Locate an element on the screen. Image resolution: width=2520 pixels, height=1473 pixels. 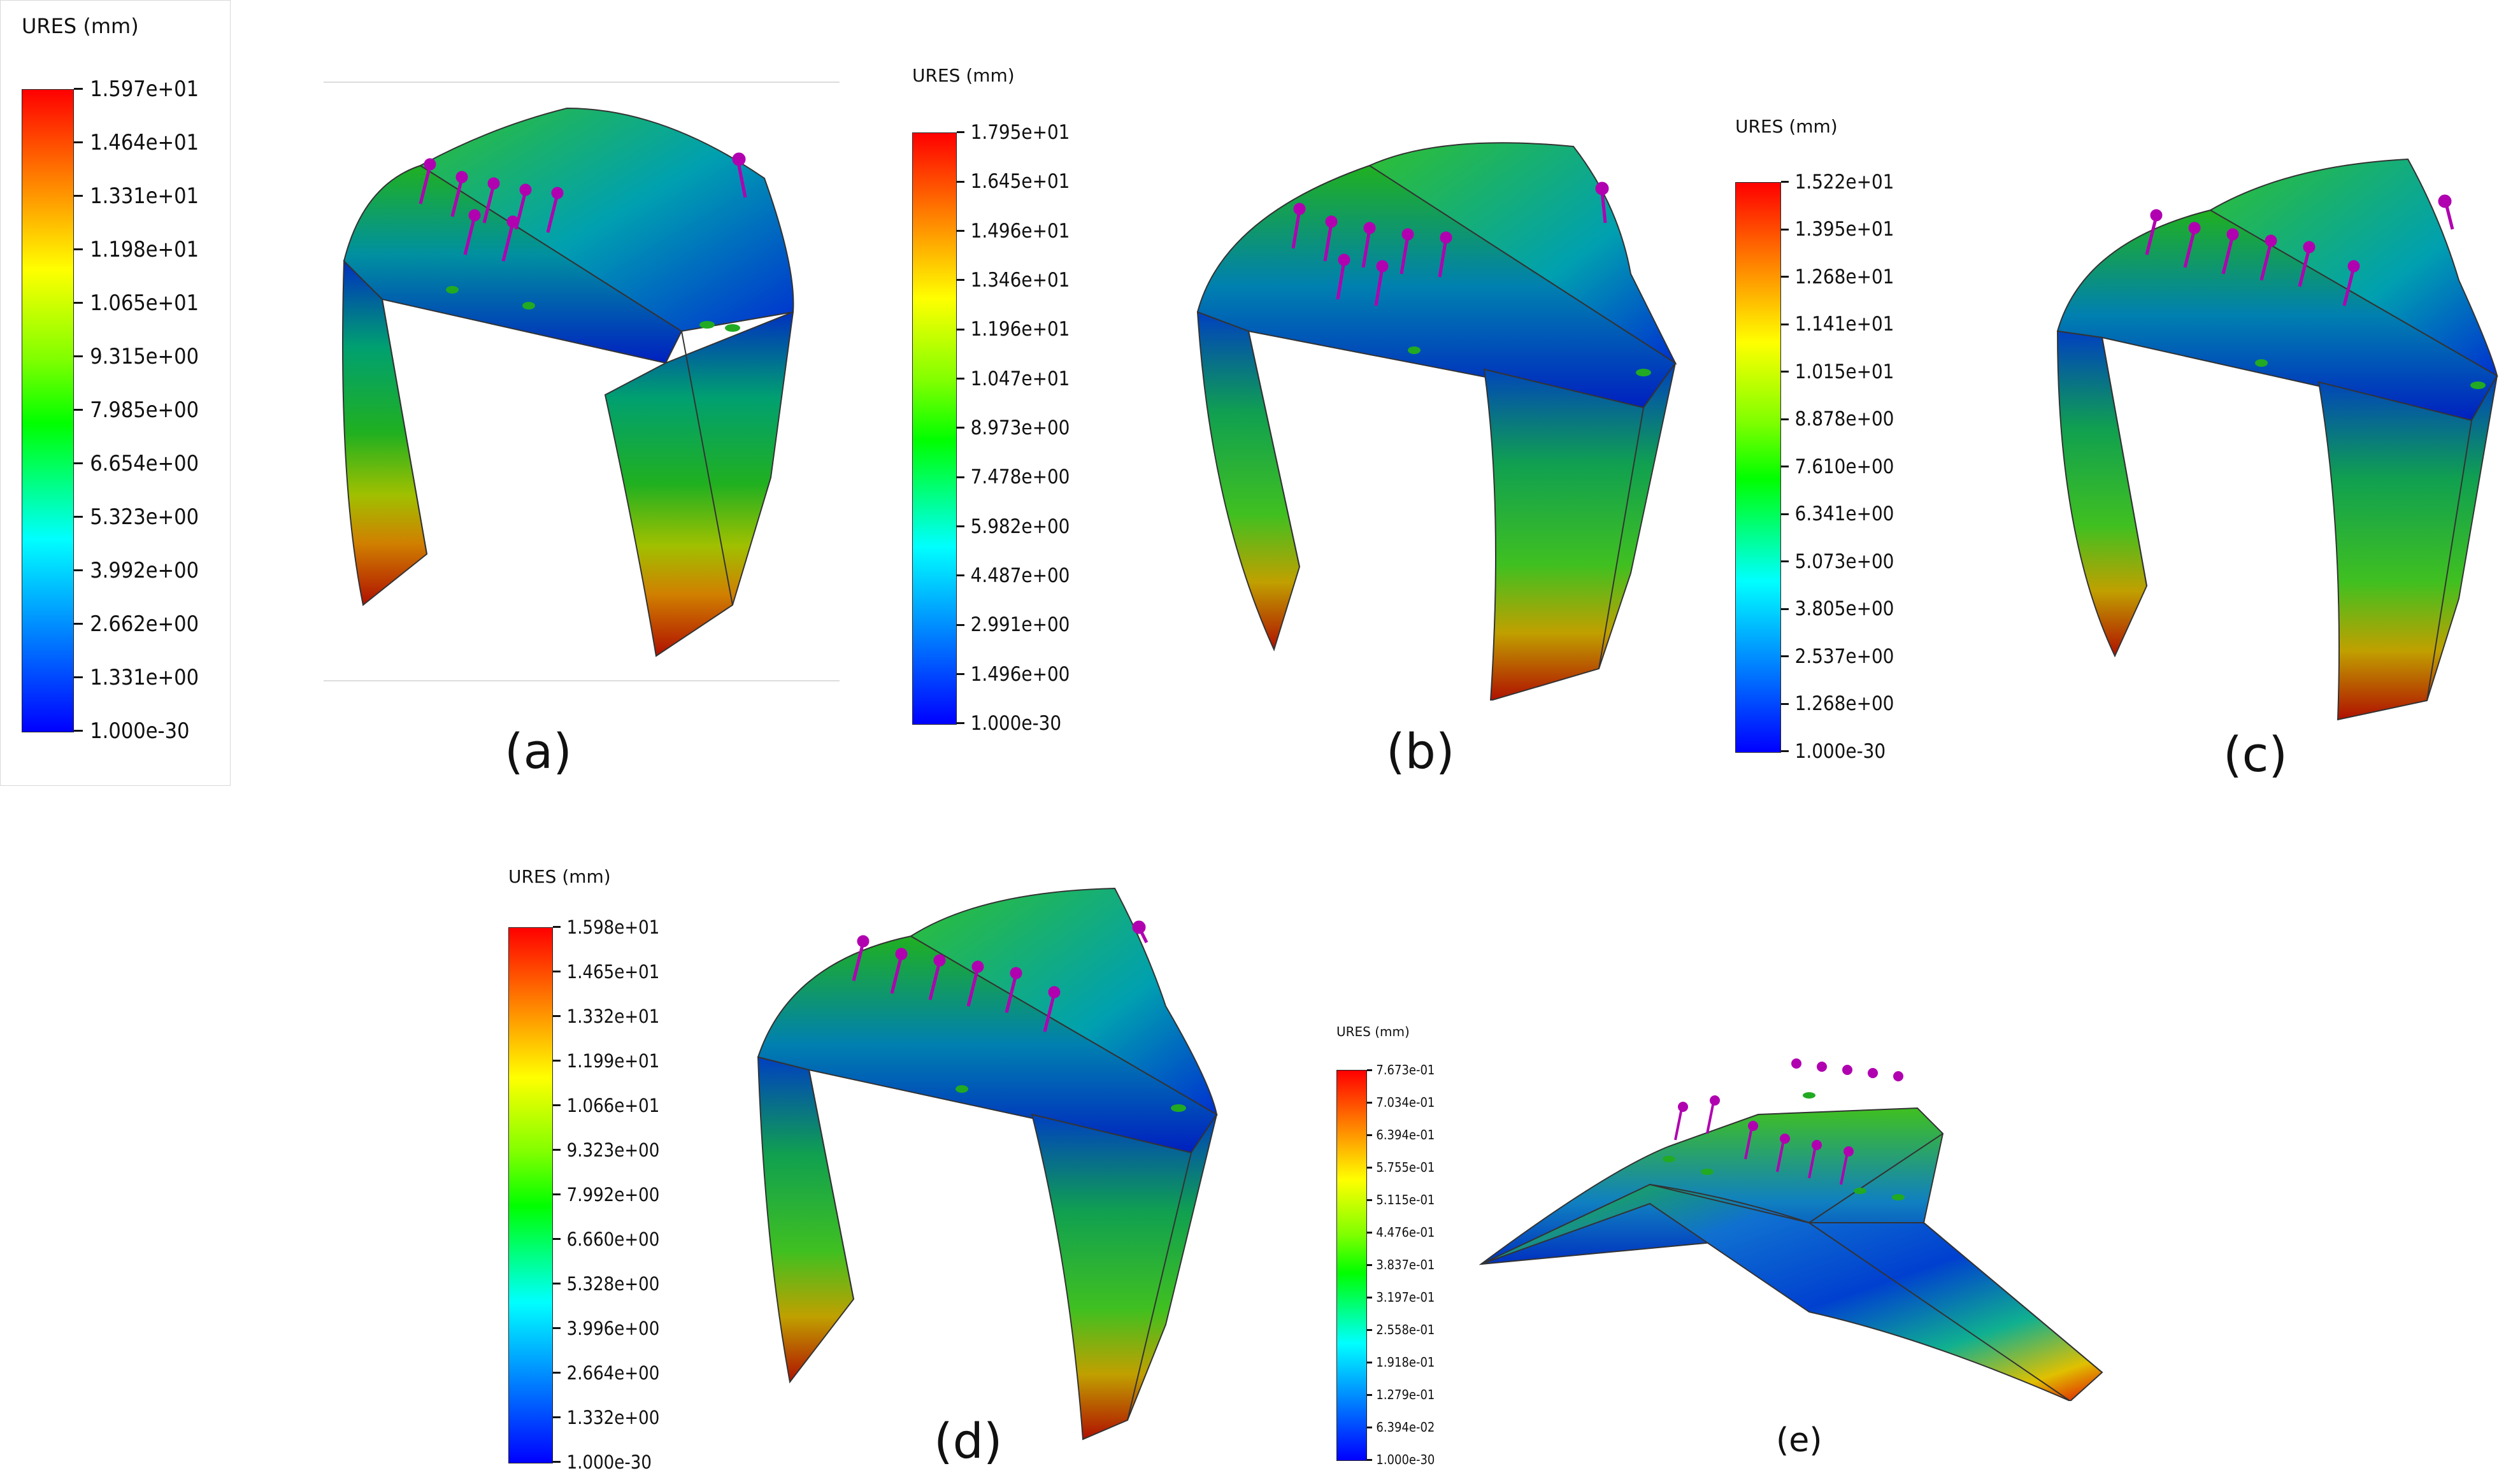
legend-tick-label: 1.268e+00 is located at coordinates (1844, 704).